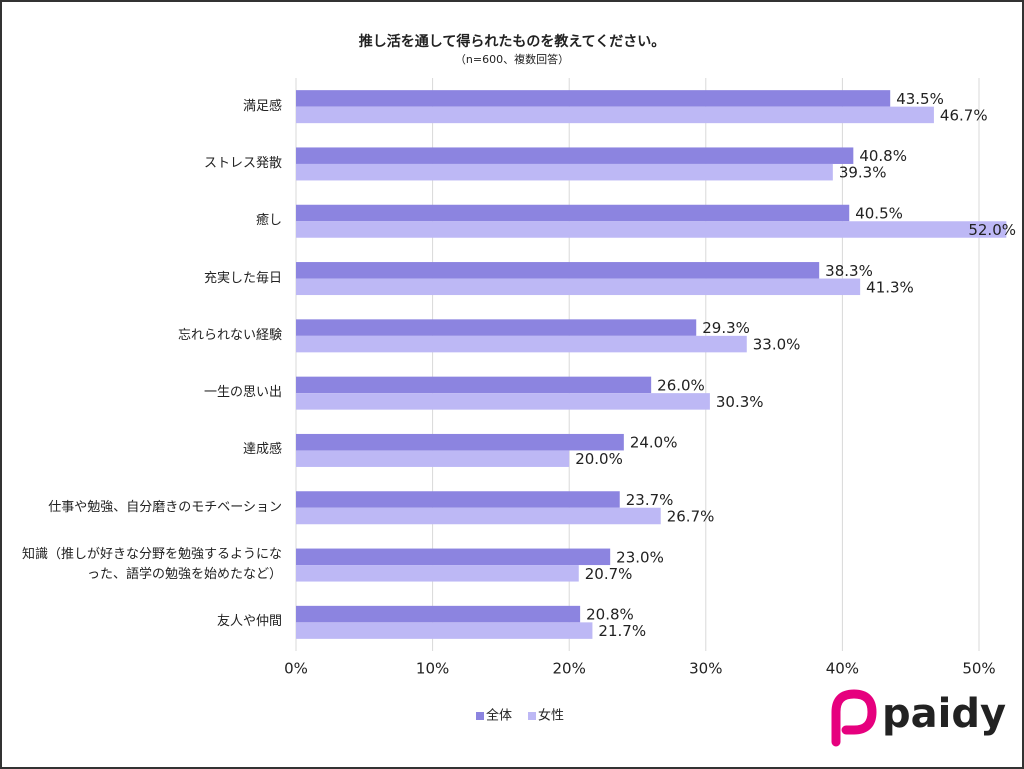 The width and height of the screenshot is (1024, 769). Describe the element at coordinates (849, 271) in the screenshot. I see `value-label: 38.3%` at that location.